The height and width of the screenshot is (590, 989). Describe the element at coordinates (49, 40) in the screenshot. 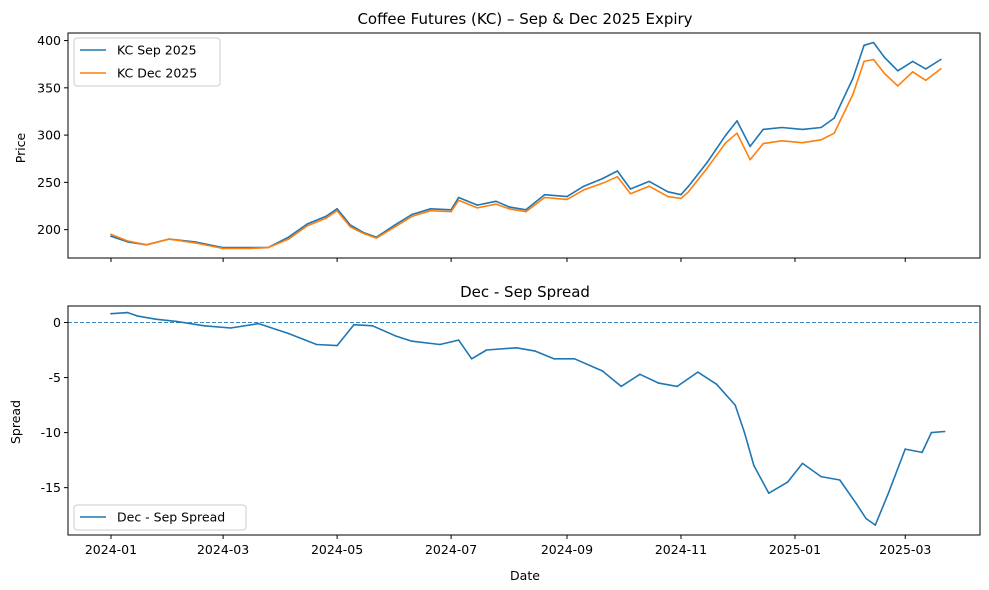

I see `y-tick-label: 400` at that location.